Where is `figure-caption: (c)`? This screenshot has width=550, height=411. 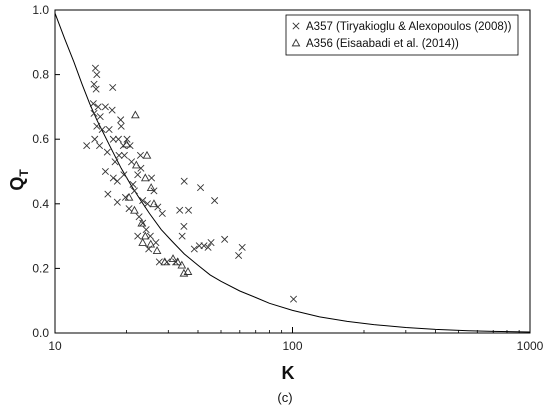
figure-caption: (c) is located at coordinates (284, 397).